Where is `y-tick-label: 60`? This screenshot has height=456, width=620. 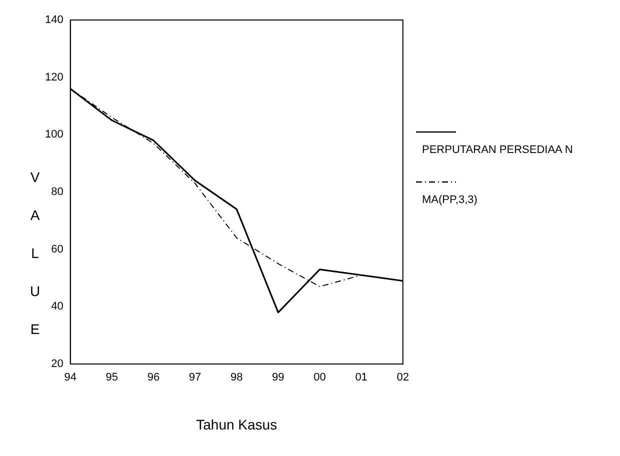
y-tick-label: 60 is located at coordinates (57, 249).